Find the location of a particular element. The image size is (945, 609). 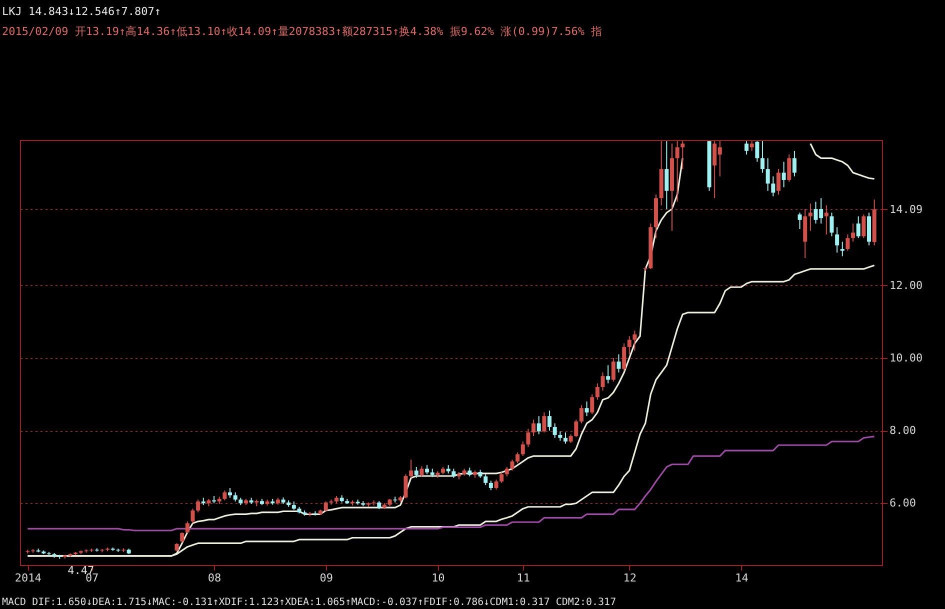

x-tick-label: 09 is located at coordinates (326, 578).